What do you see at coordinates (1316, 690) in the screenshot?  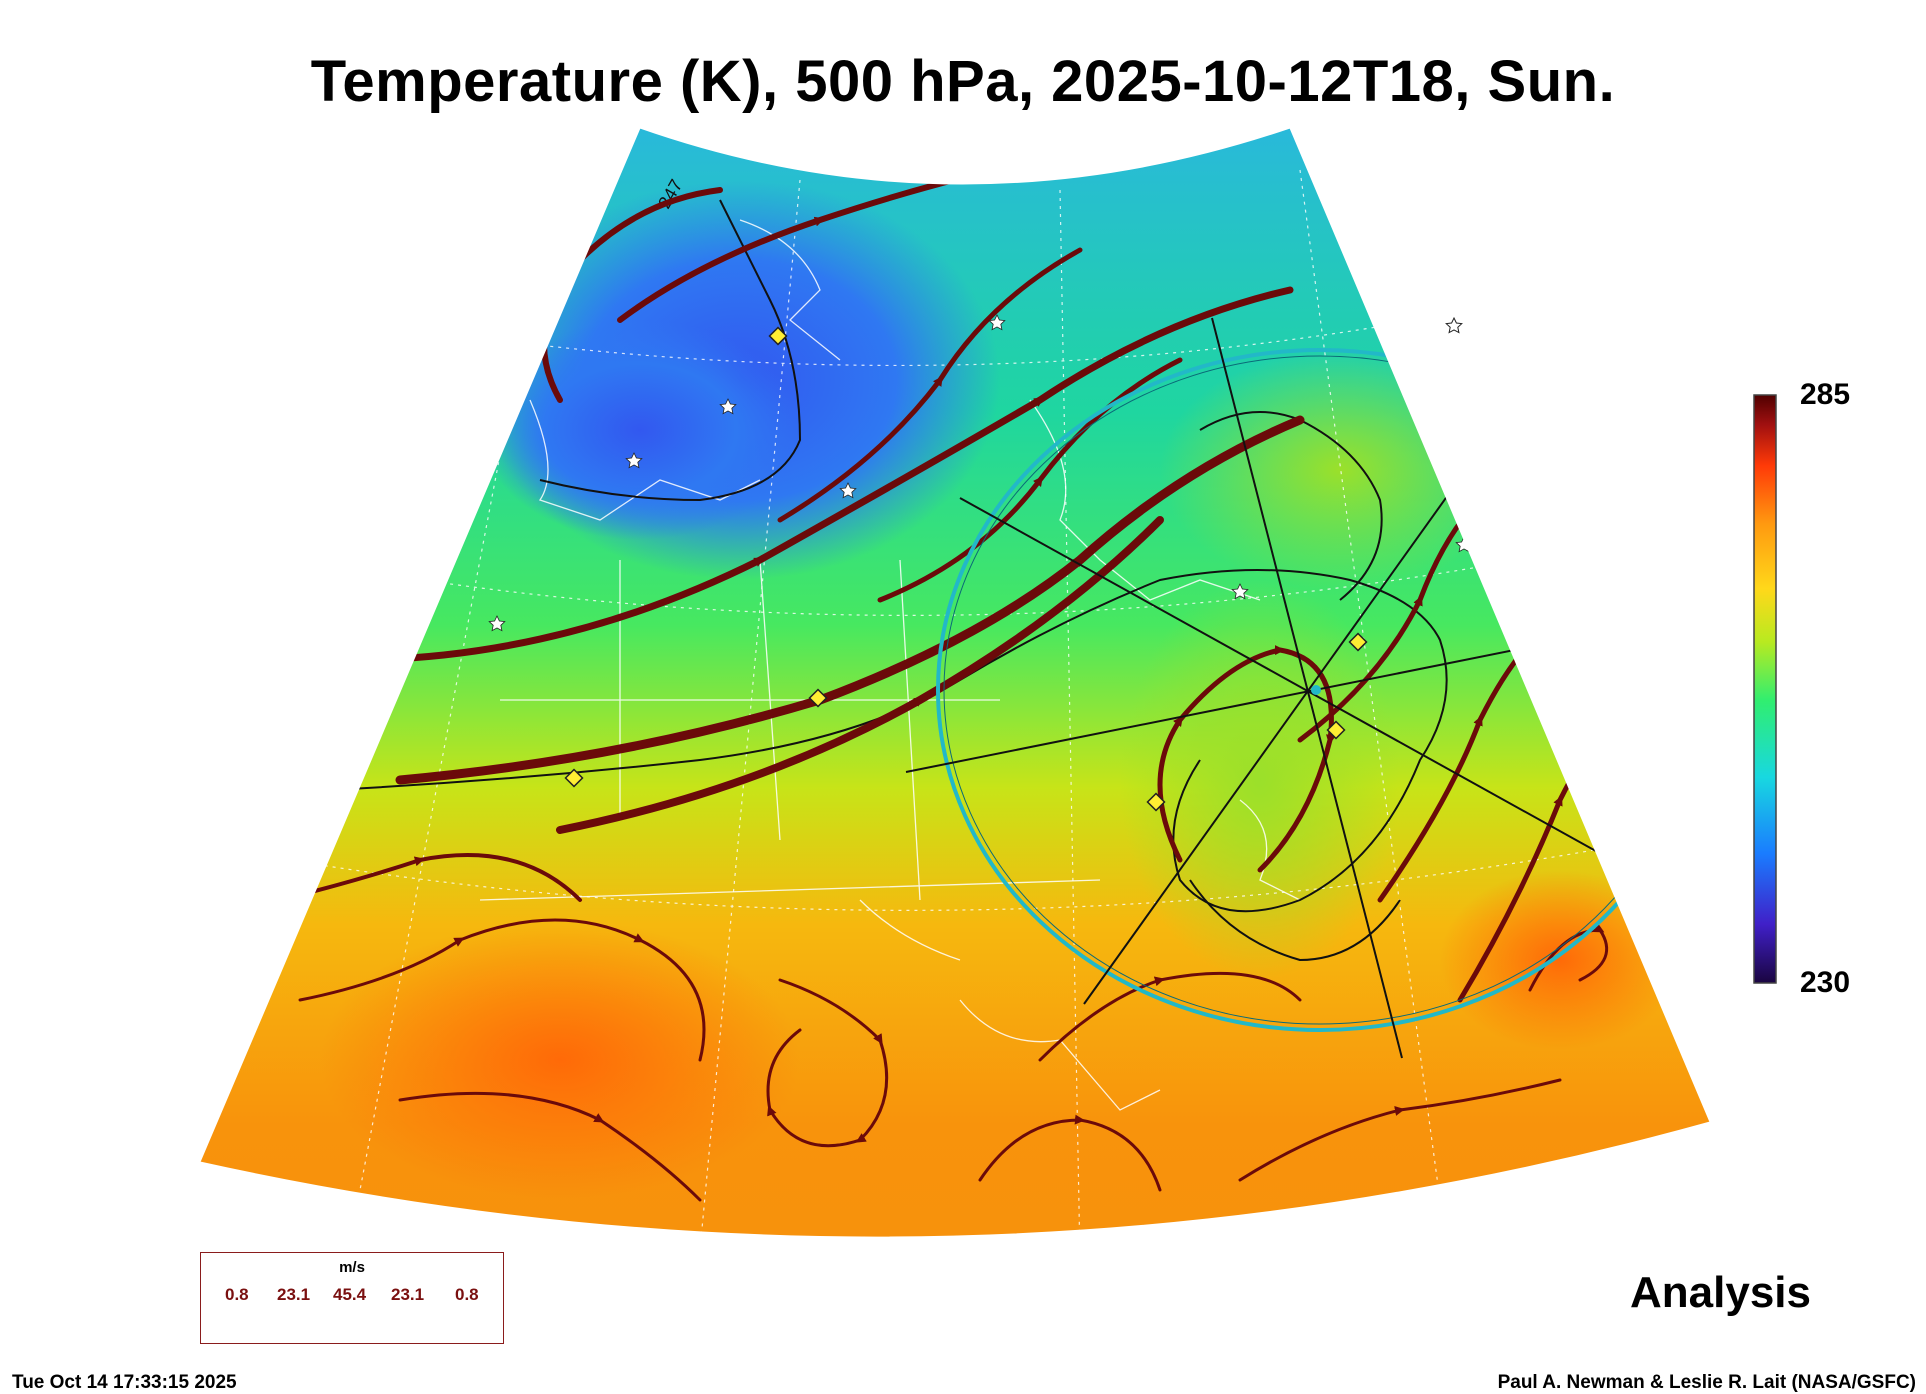 I see `center-point` at bounding box center [1316, 690].